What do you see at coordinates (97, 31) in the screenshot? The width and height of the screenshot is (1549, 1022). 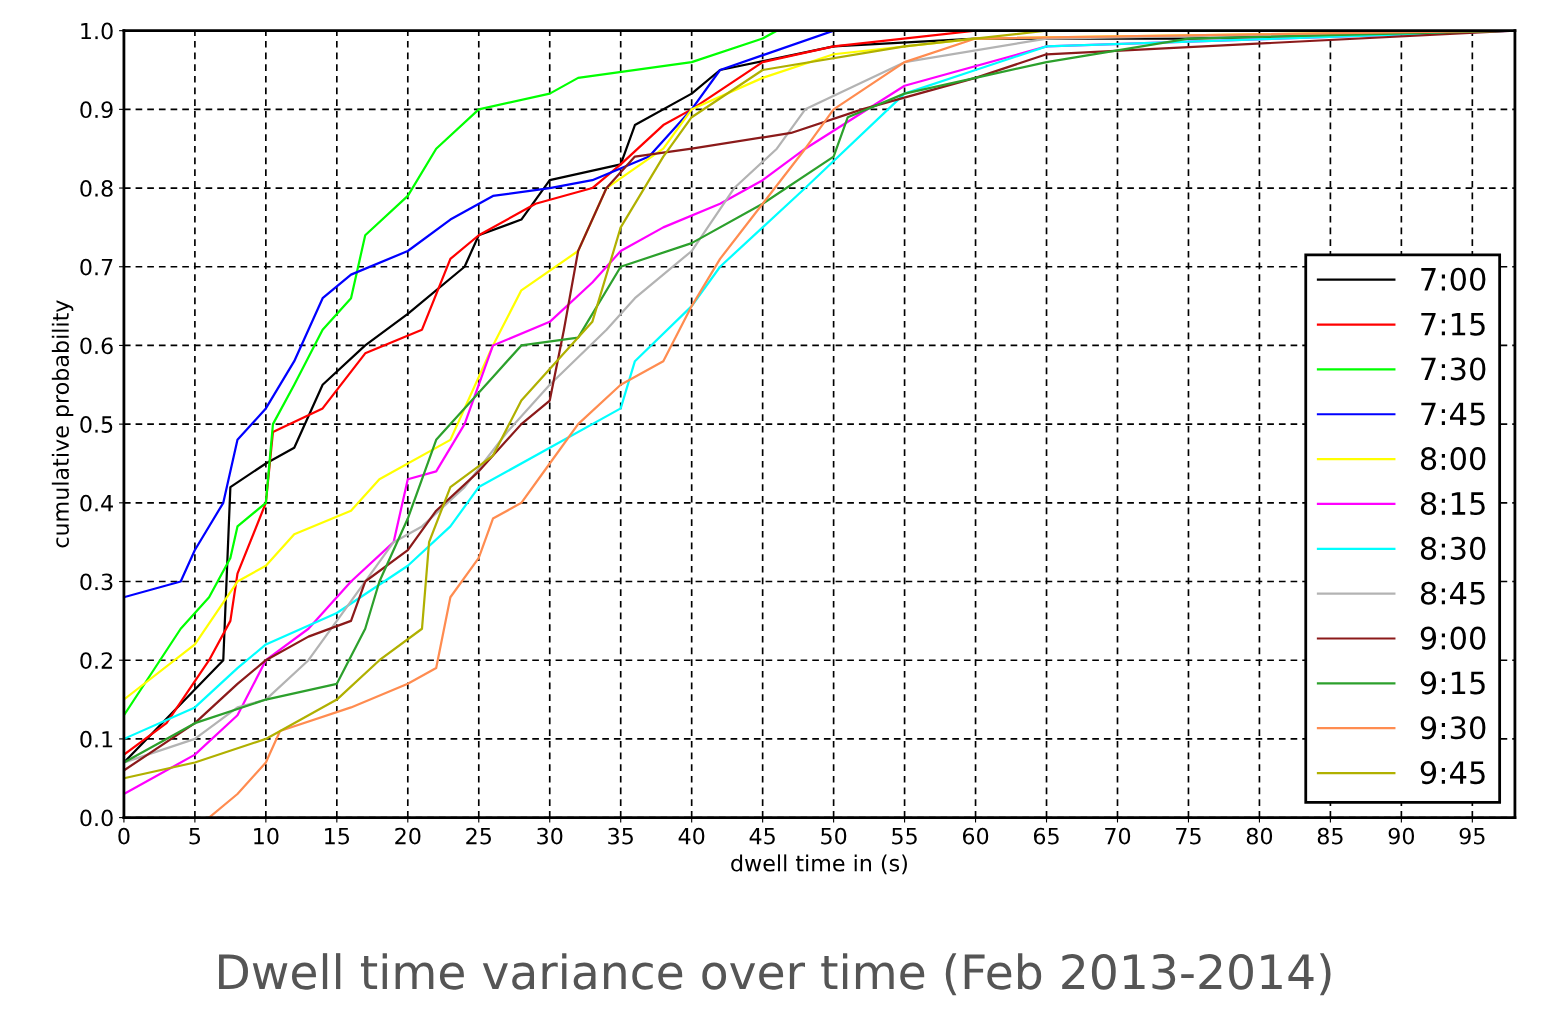 I see `y-tick-label: 1.0` at bounding box center [97, 31].